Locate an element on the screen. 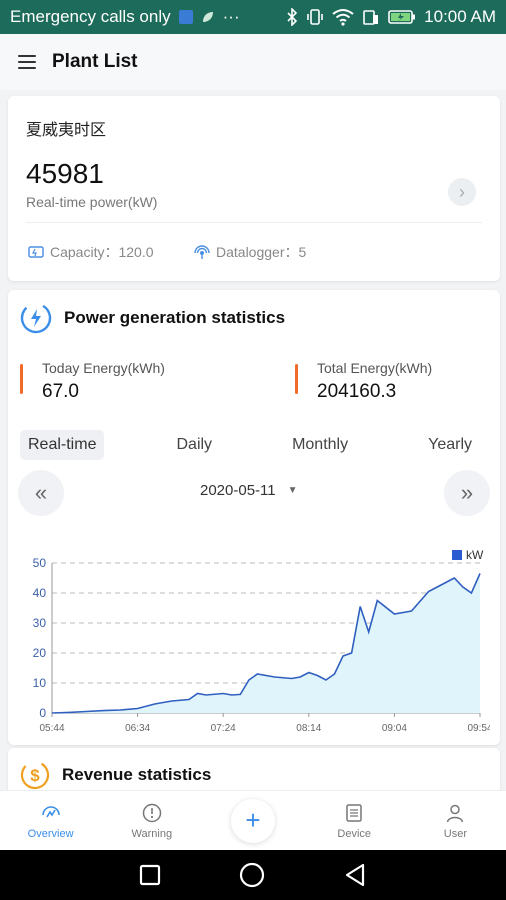  x-tick-label: 05:44 is located at coordinates (51, 728).